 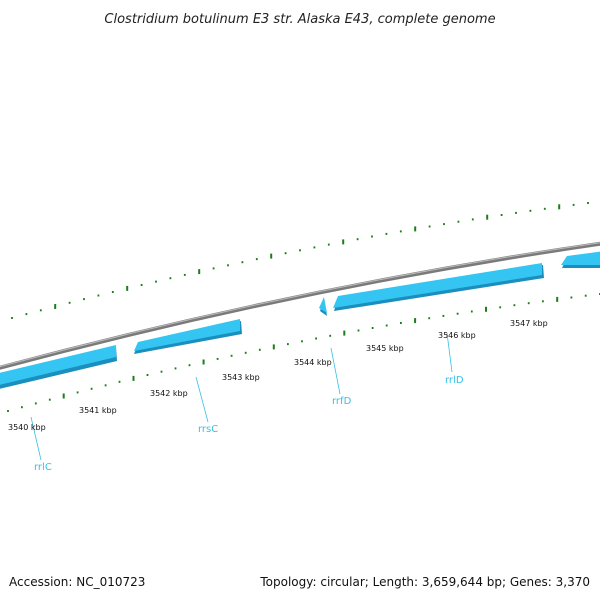 What do you see at coordinates (529, 323) in the screenshot?
I see `tick-label-3547: 3547 kbp` at bounding box center [529, 323].